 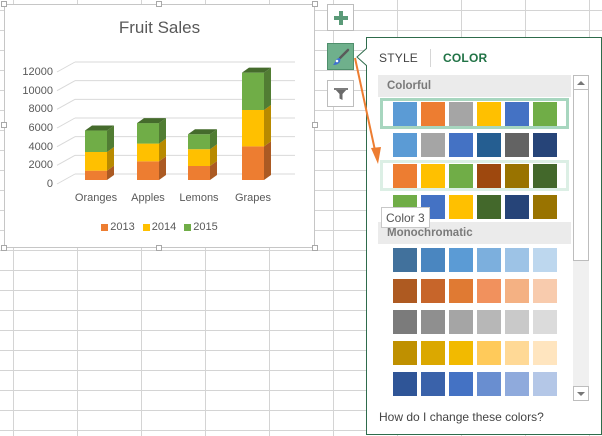 What do you see at coordinates (315, 248) in the screenshot?
I see `resize-handle-se` at bounding box center [315, 248].